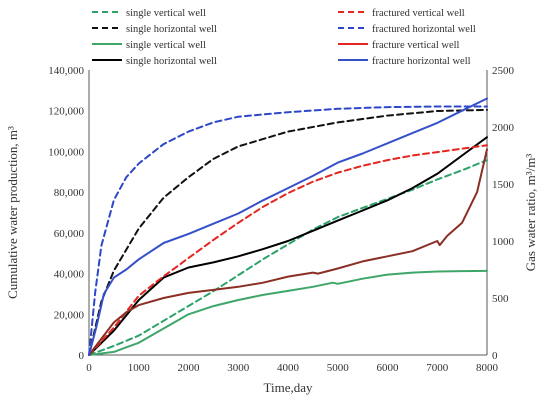 The height and width of the screenshot is (403, 550). Describe the element at coordinates (424, 29) in the screenshot. I see `legend-label: fractured horizontal well` at that location.